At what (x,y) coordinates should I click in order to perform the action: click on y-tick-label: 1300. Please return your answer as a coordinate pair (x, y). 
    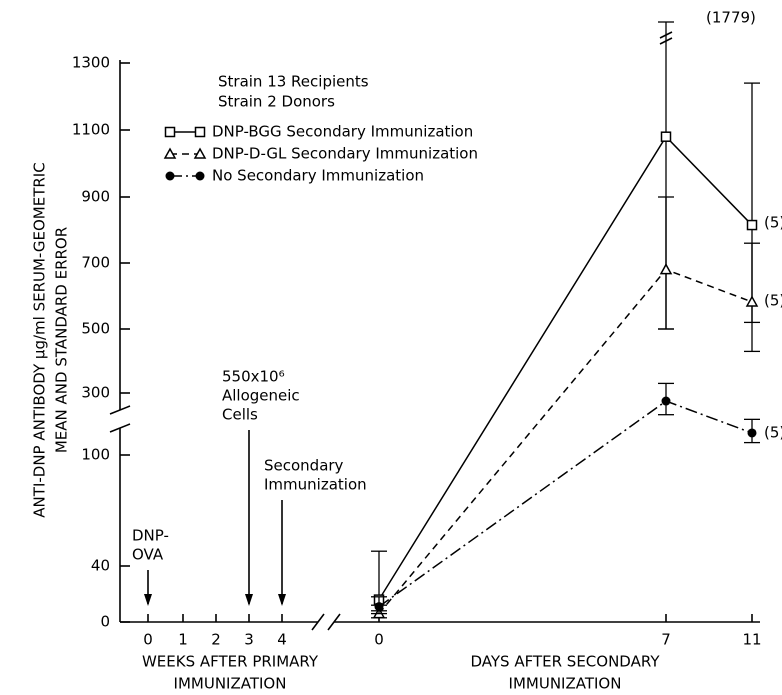
    Looking at the image, I should click on (91, 63).